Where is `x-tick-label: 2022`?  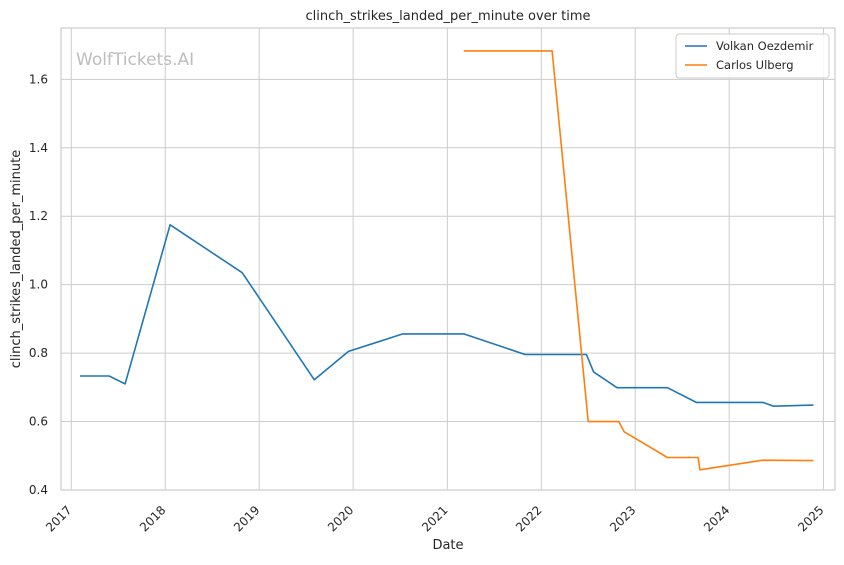
x-tick-label: 2022 is located at coordinates (528, 518).